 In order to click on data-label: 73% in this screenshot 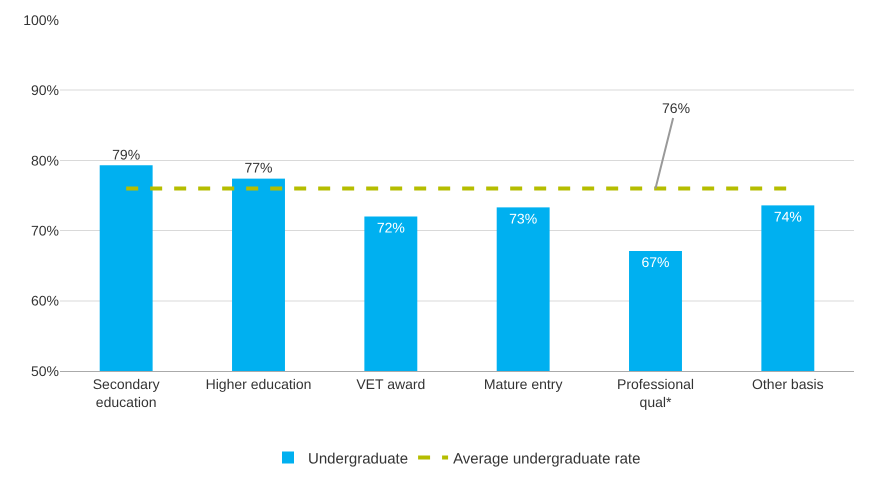, I will do `click(523, 218)`.